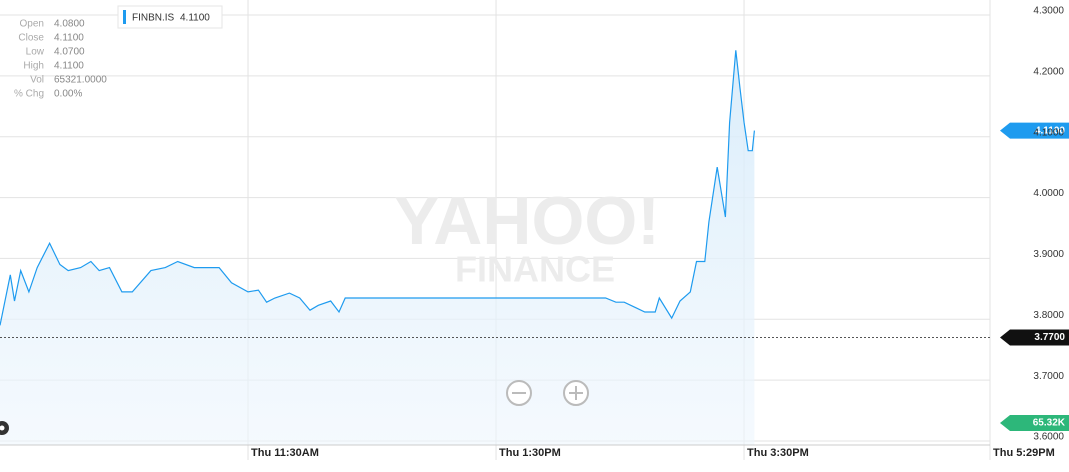 The height and width of the screenshot is (472, 1069). What do you see at coordinates (285, 453) in the screenshot?
I see `x-tick-label: Thu 11:30AM` at bounding box center [285, 453].